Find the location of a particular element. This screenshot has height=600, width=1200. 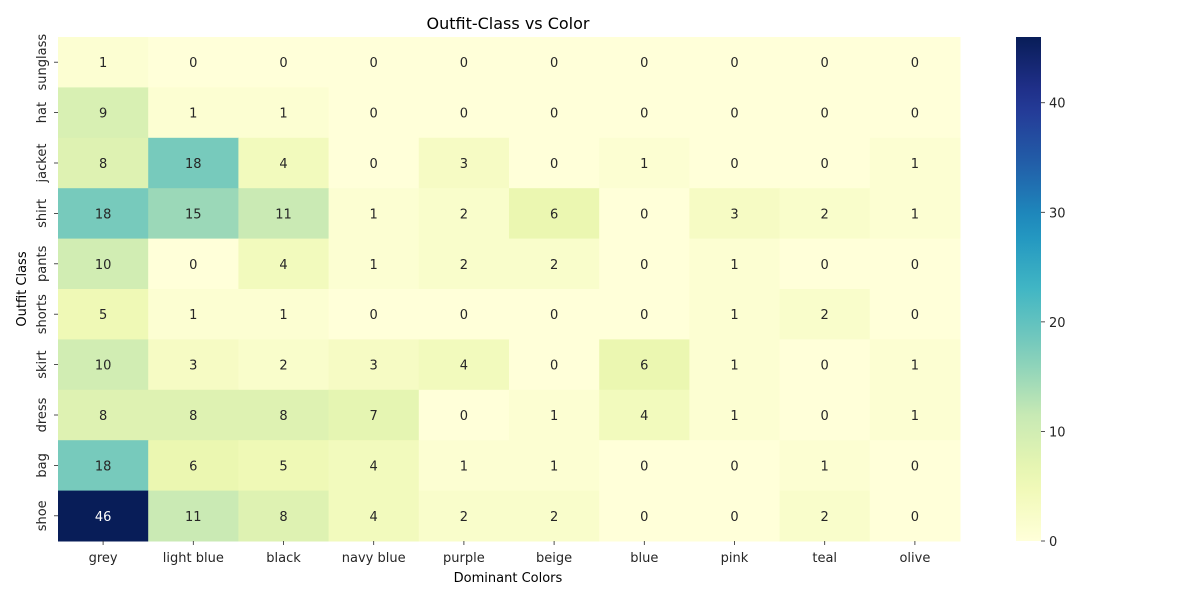

x-tick-label: black is located at coordinates (283, 558).